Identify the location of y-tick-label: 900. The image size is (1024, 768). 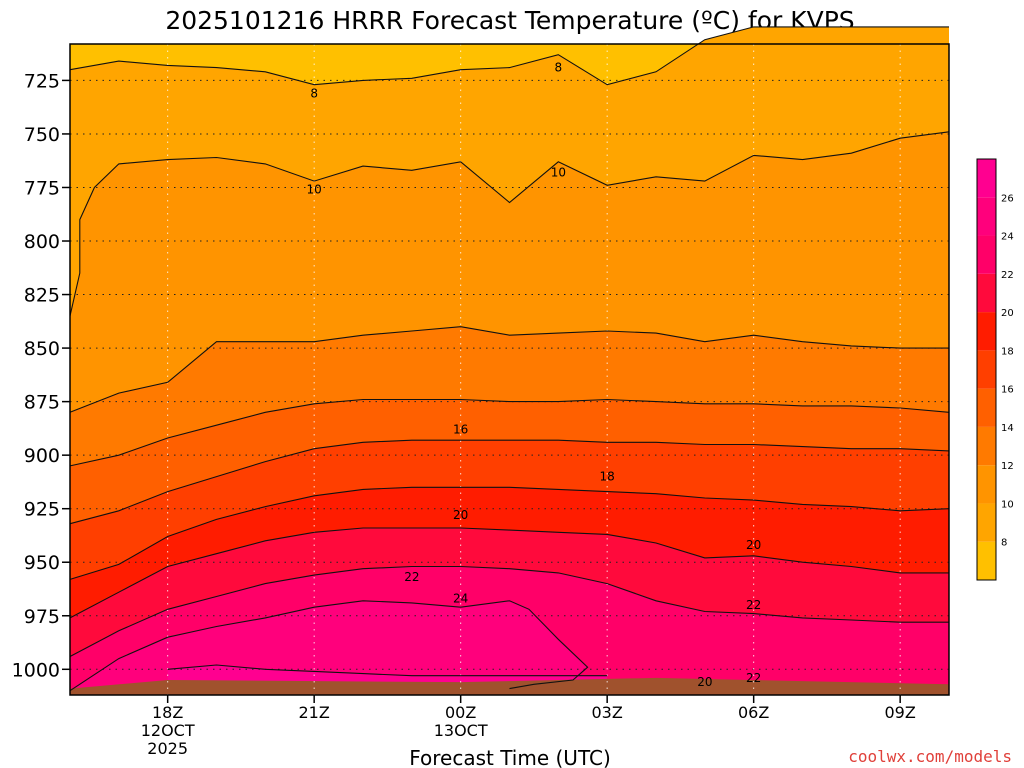
(42, 456).